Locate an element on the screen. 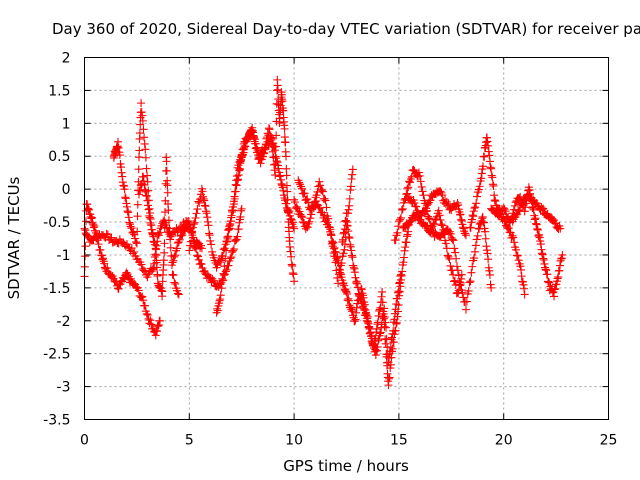  y-tick-label: 1.5 is located at coordinates (59, 91).